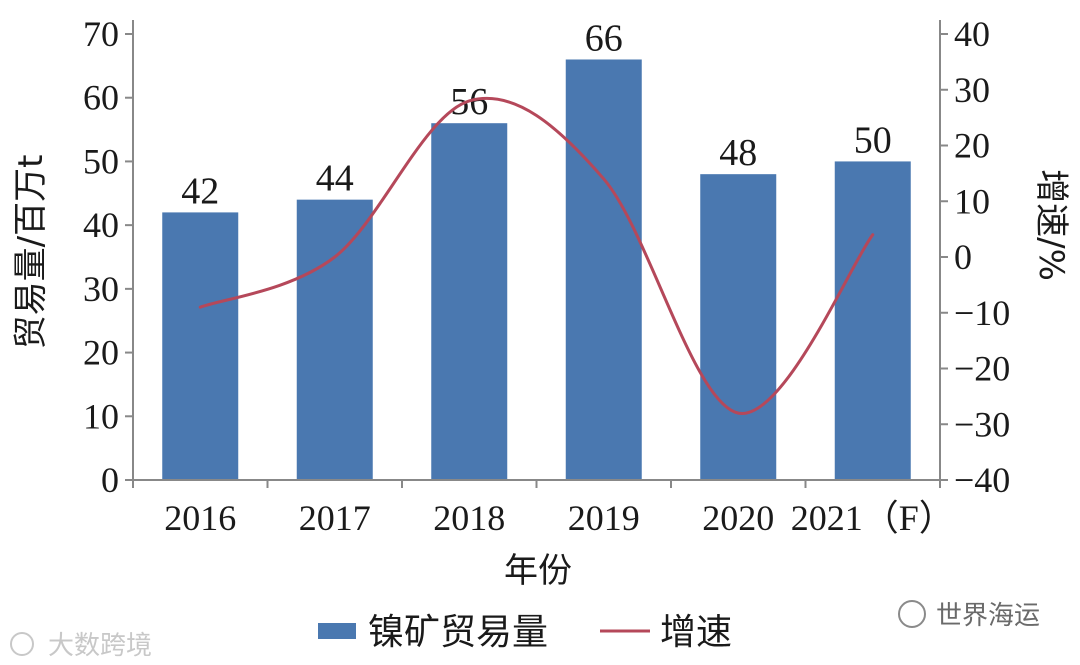  I want to click on left-y-axis: 0 10 20 30 40 50 60 70, so click(108, 257).